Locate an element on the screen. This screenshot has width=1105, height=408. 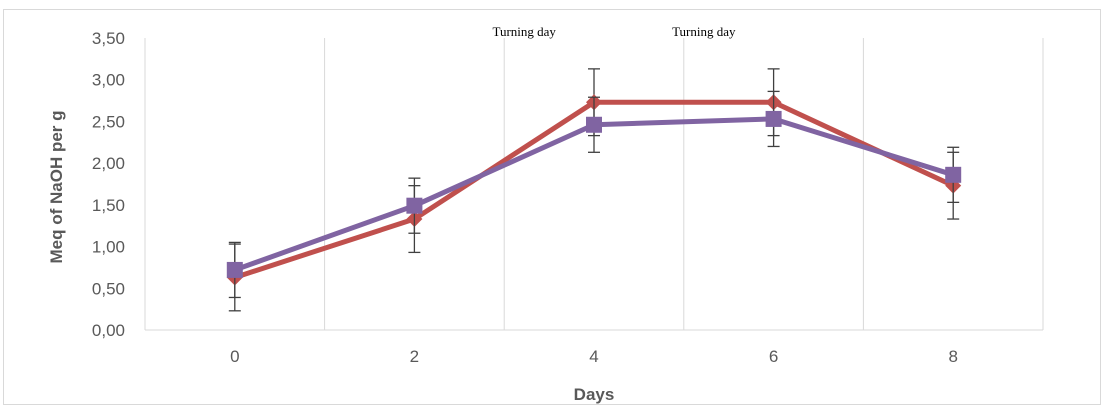
x-tick-label: 6 is located at coordinates (773, 356).